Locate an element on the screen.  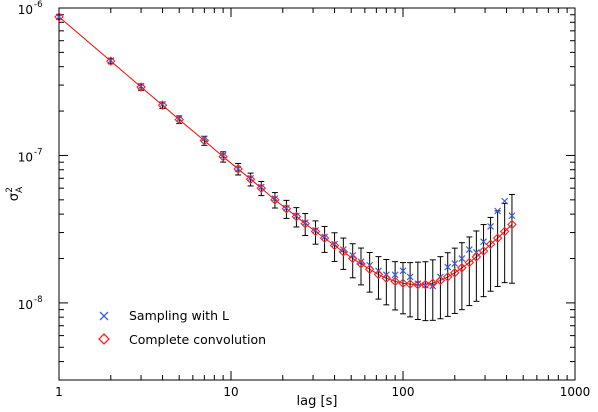
y-axis-label: σA2 is located at coordinates (15, 193).